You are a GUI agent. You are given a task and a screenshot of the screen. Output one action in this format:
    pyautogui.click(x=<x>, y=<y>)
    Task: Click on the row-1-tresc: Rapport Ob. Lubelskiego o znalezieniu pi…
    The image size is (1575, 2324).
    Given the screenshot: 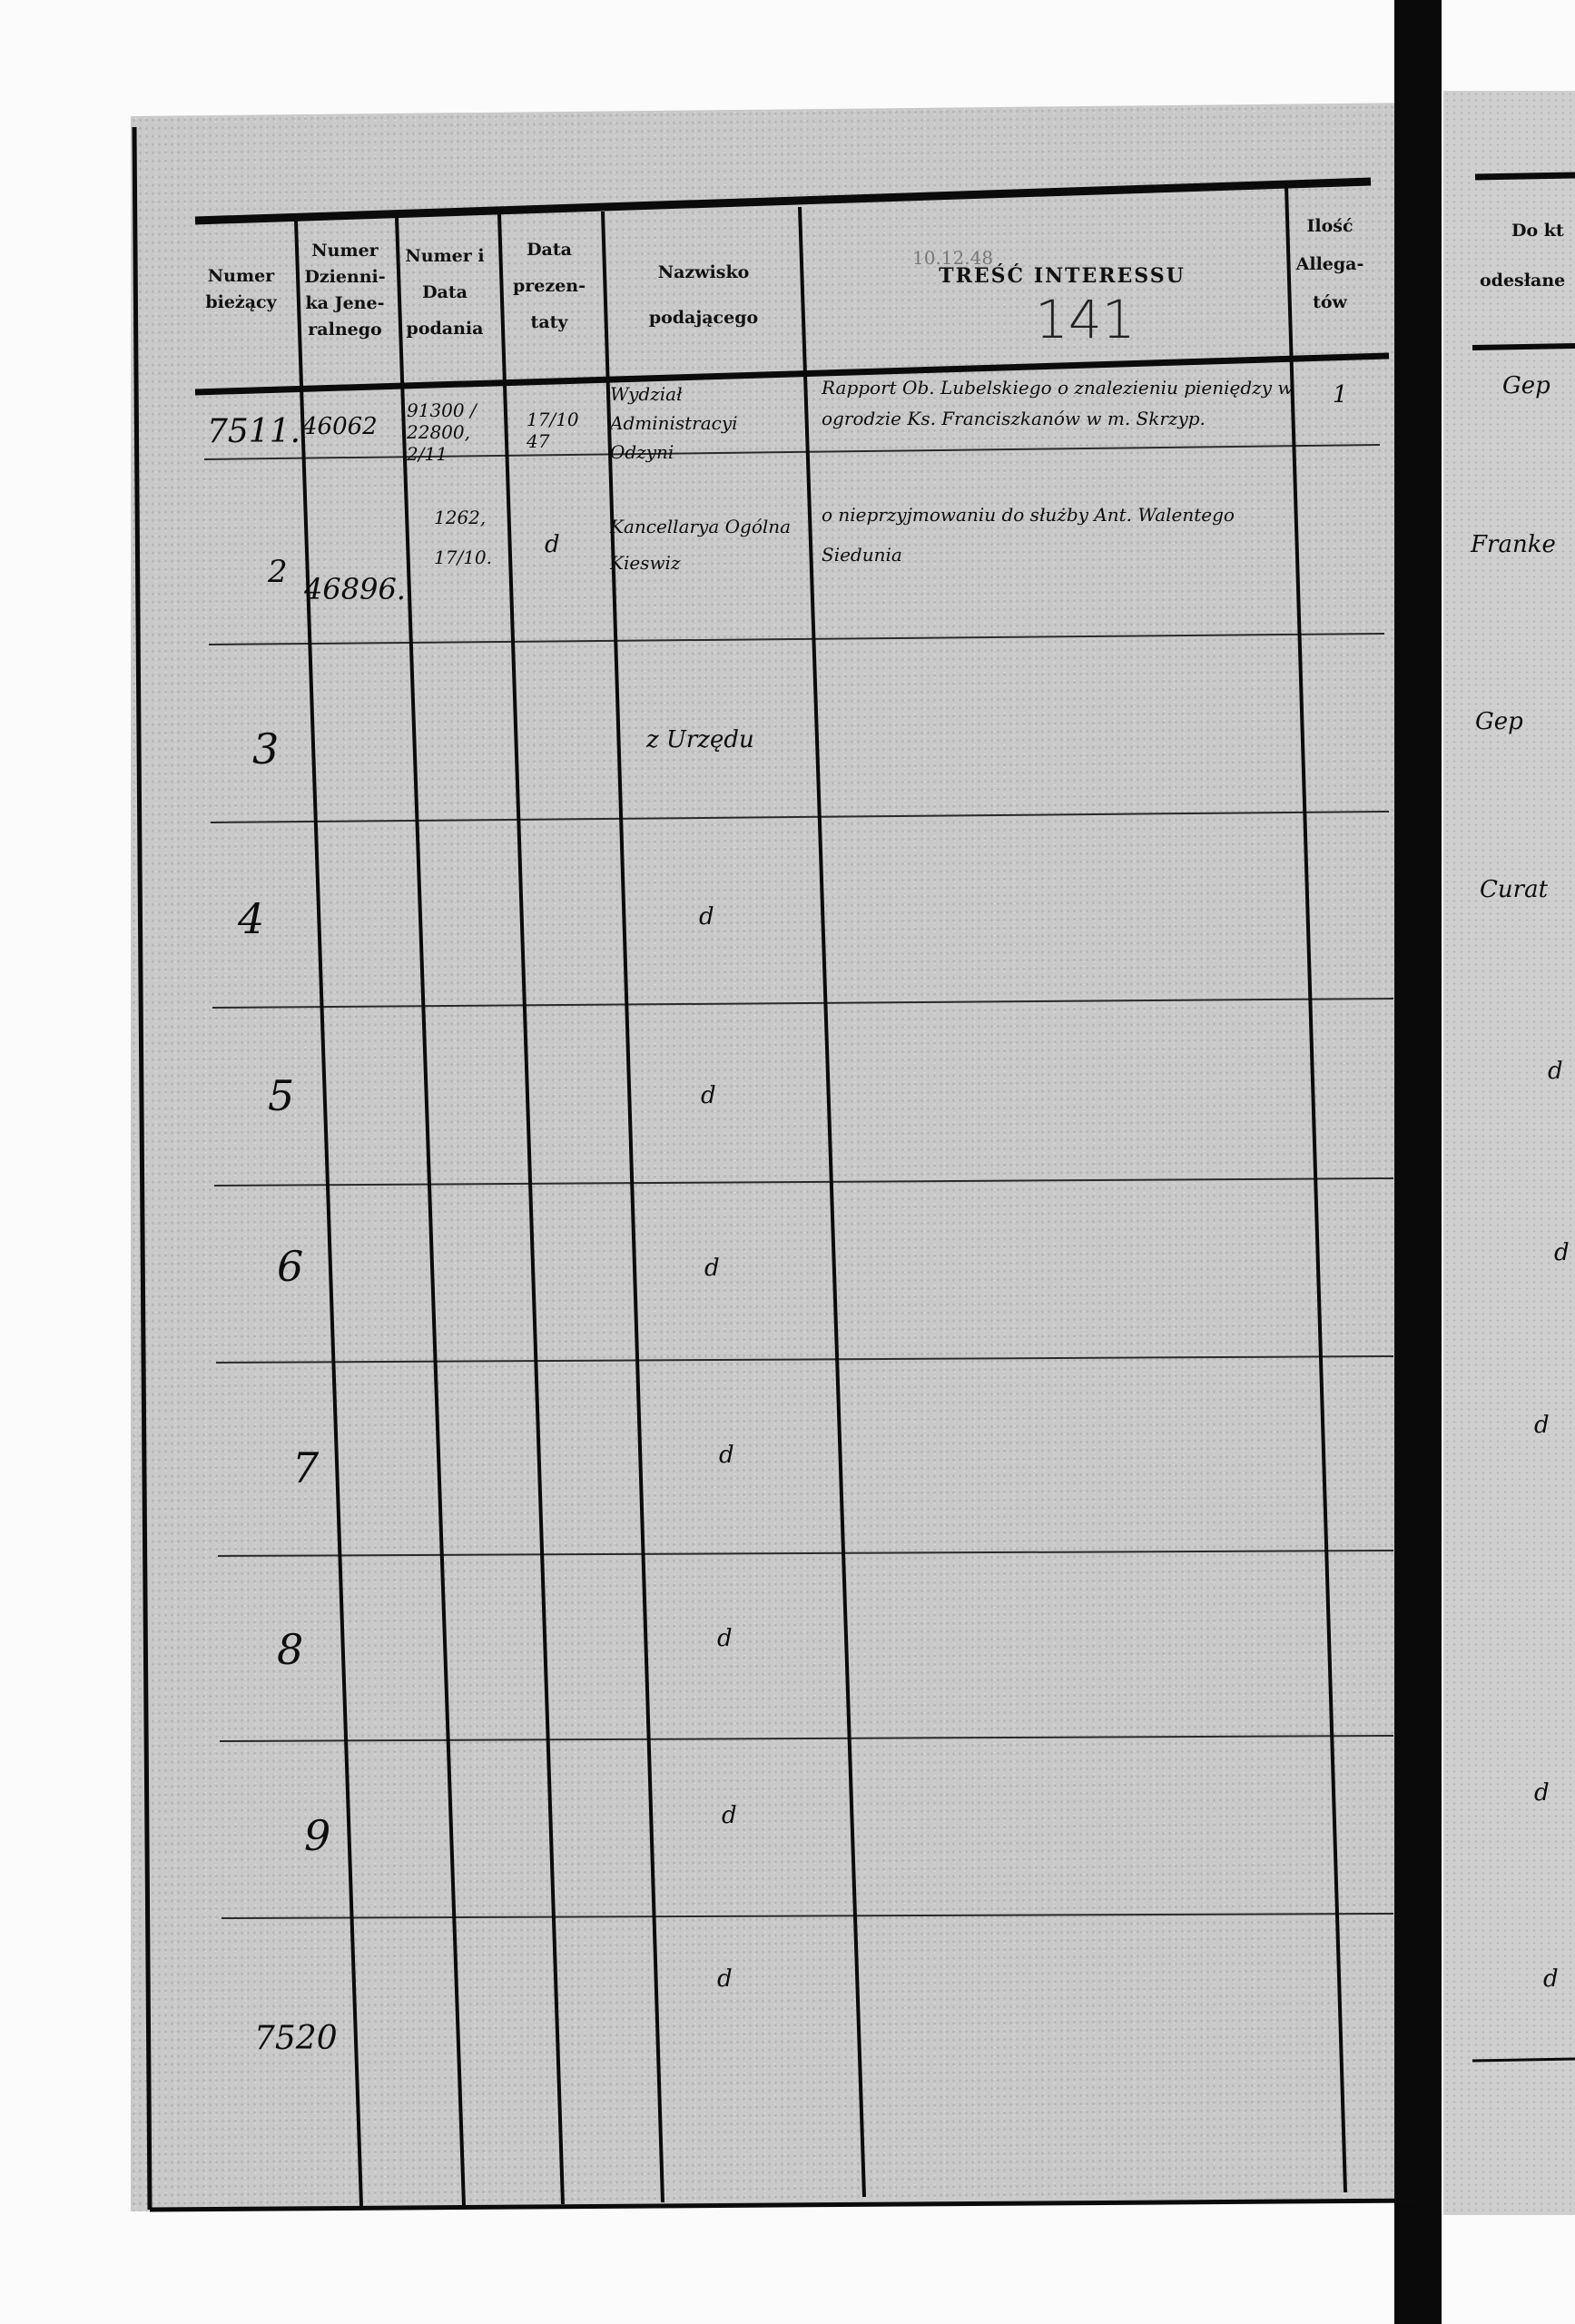 What is the action you would take?
    pyautogui.click(x=1058, y=403)
    